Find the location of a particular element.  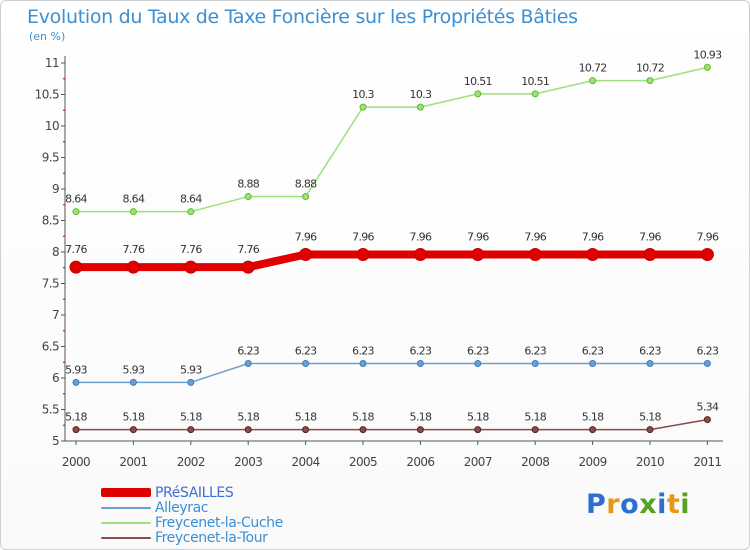

y-tick-label: 6.5 is located at coordinates (50, 347).